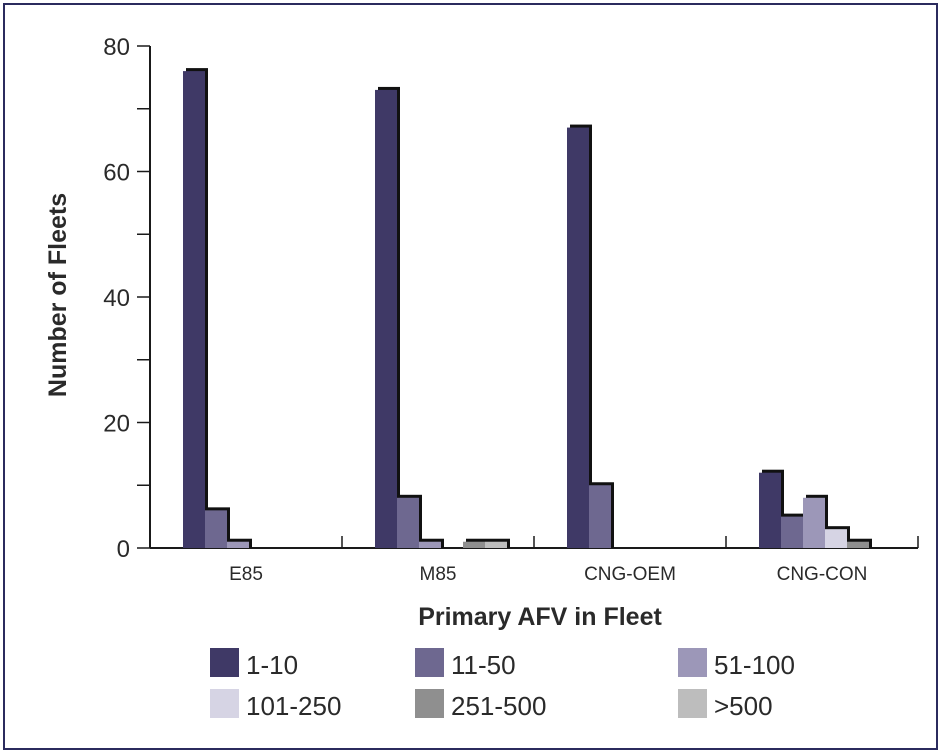 This screenshot has width=943, height=753. What do you see at coordinates (822, 574) in the screenshot?
I see `category-label: CNG-CON` at bounding box center [822, 574].